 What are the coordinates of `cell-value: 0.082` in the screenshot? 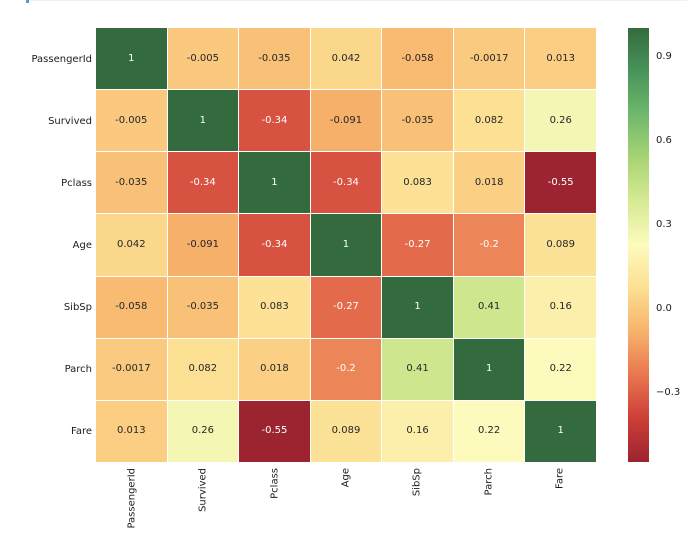 It's located at (203, 369).